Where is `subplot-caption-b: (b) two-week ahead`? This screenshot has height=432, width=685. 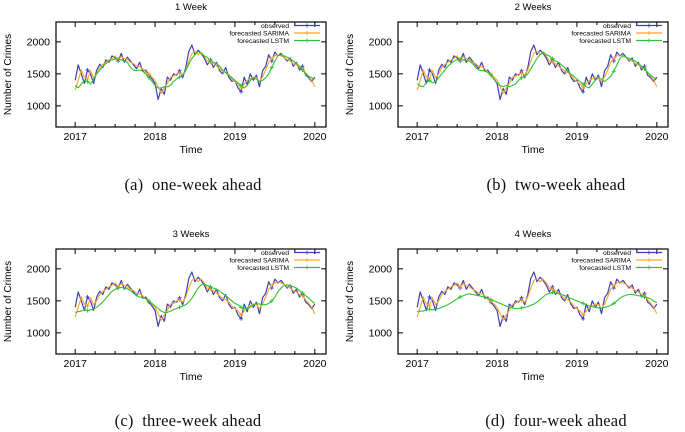
subplot-caption-b: (b) two-week ahead is located at coordinates (556, 184).